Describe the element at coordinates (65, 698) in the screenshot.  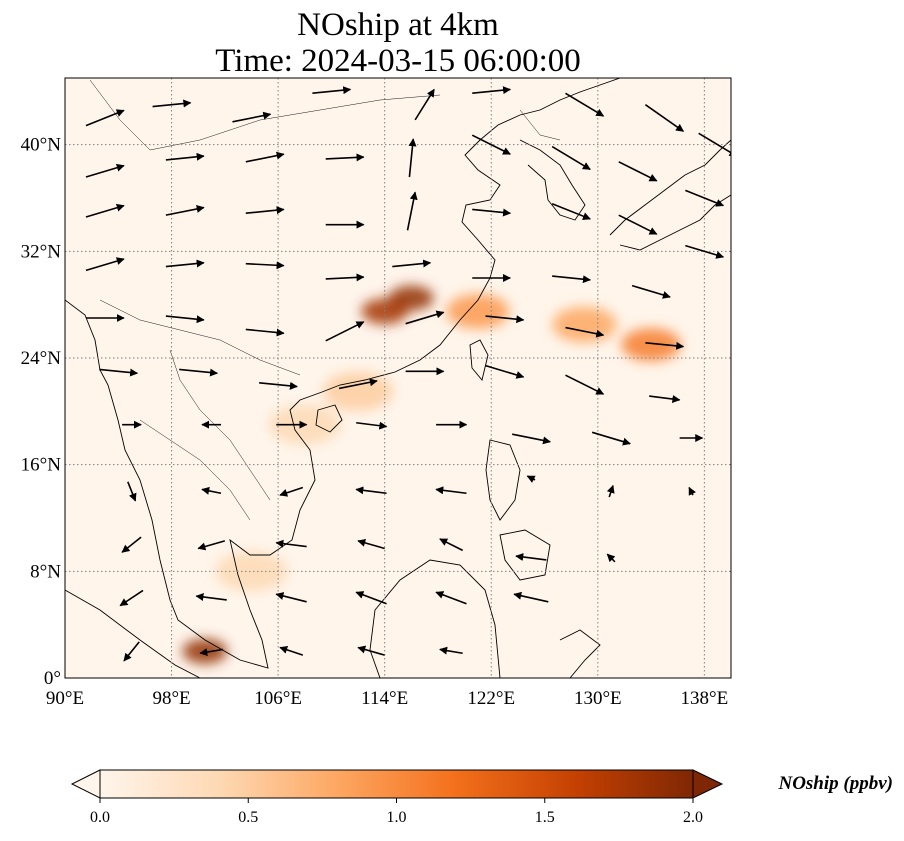
I see `x-tick-label: 90°E` at that location.